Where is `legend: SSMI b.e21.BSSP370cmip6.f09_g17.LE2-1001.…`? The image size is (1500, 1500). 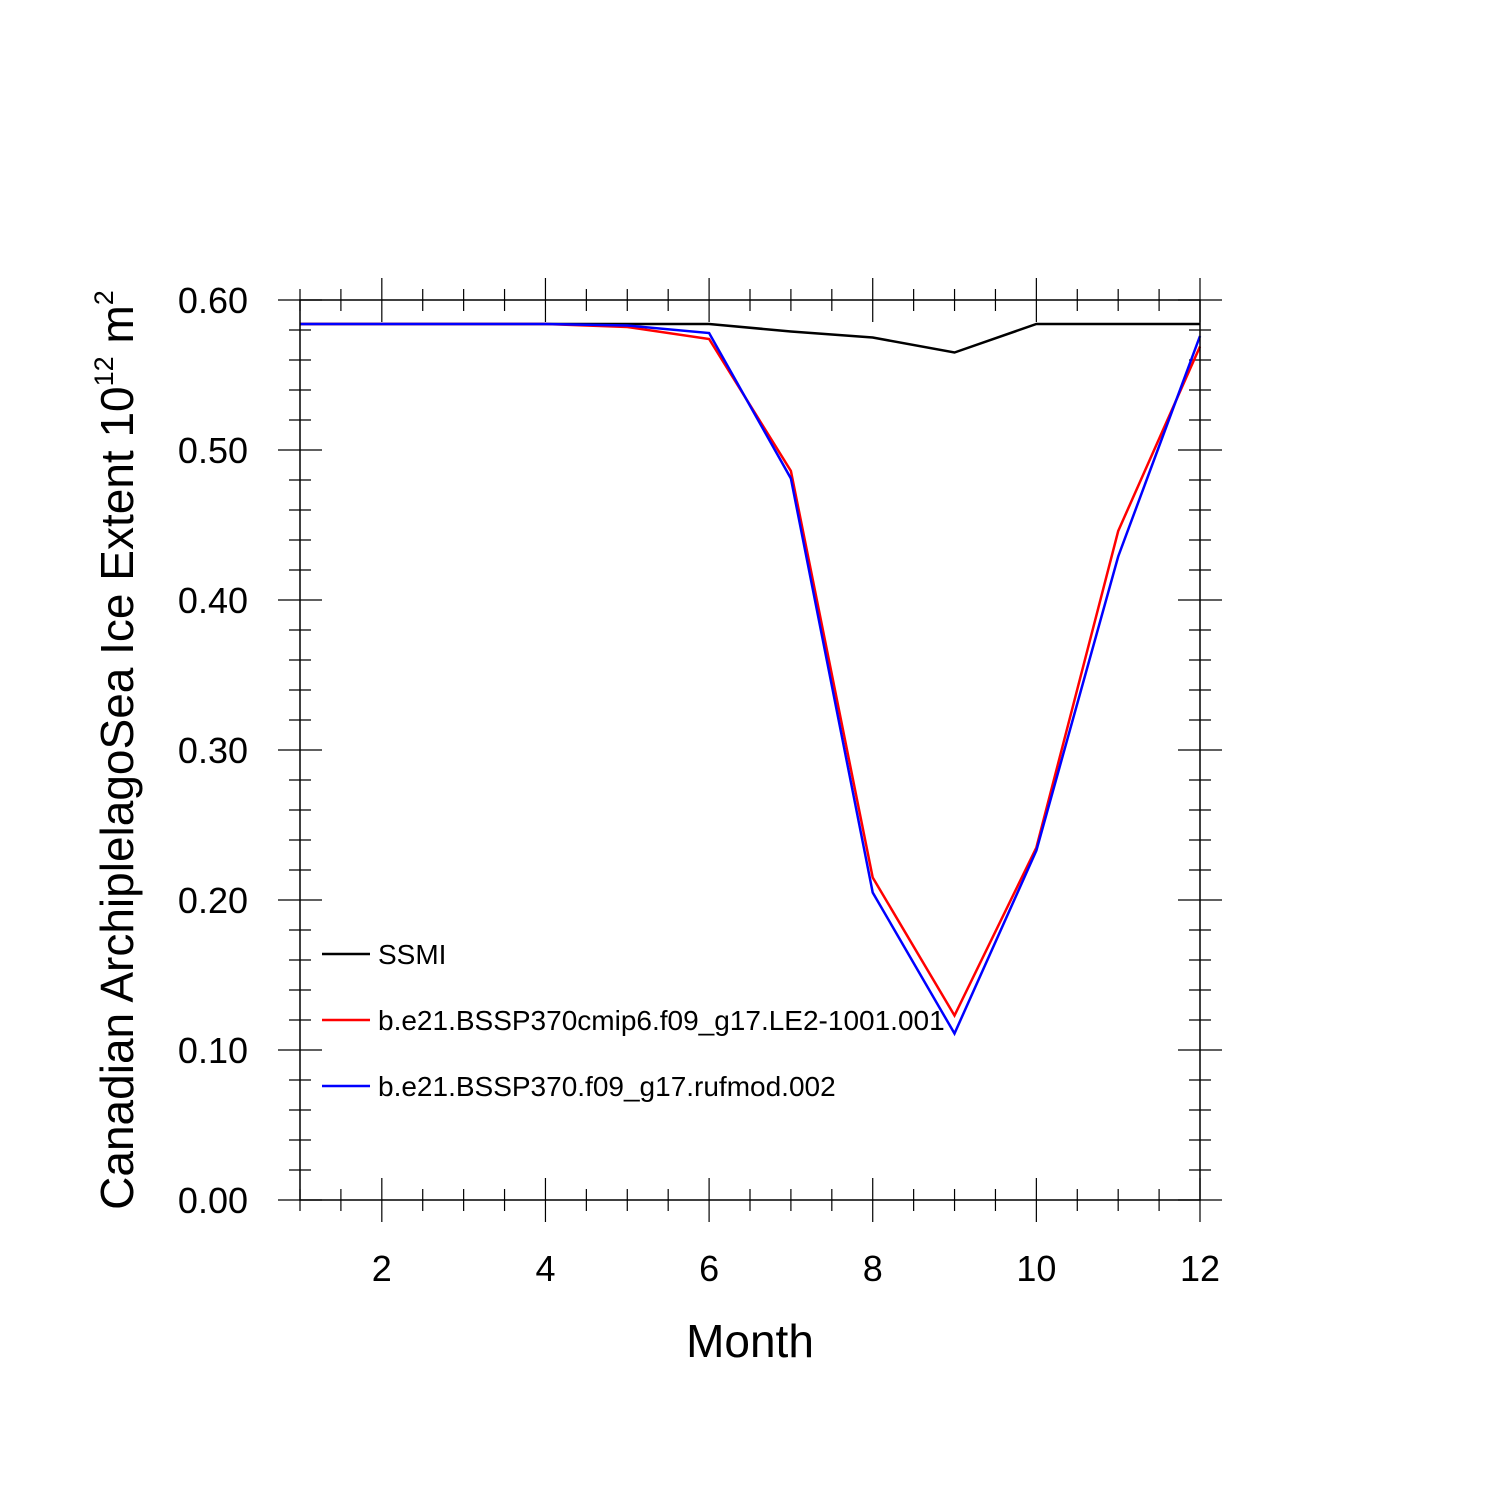
legend: SSMI b.e21.BSSP370cmip6.f09_g17.LE2-1001.… is located at coordinates (633, 1020).